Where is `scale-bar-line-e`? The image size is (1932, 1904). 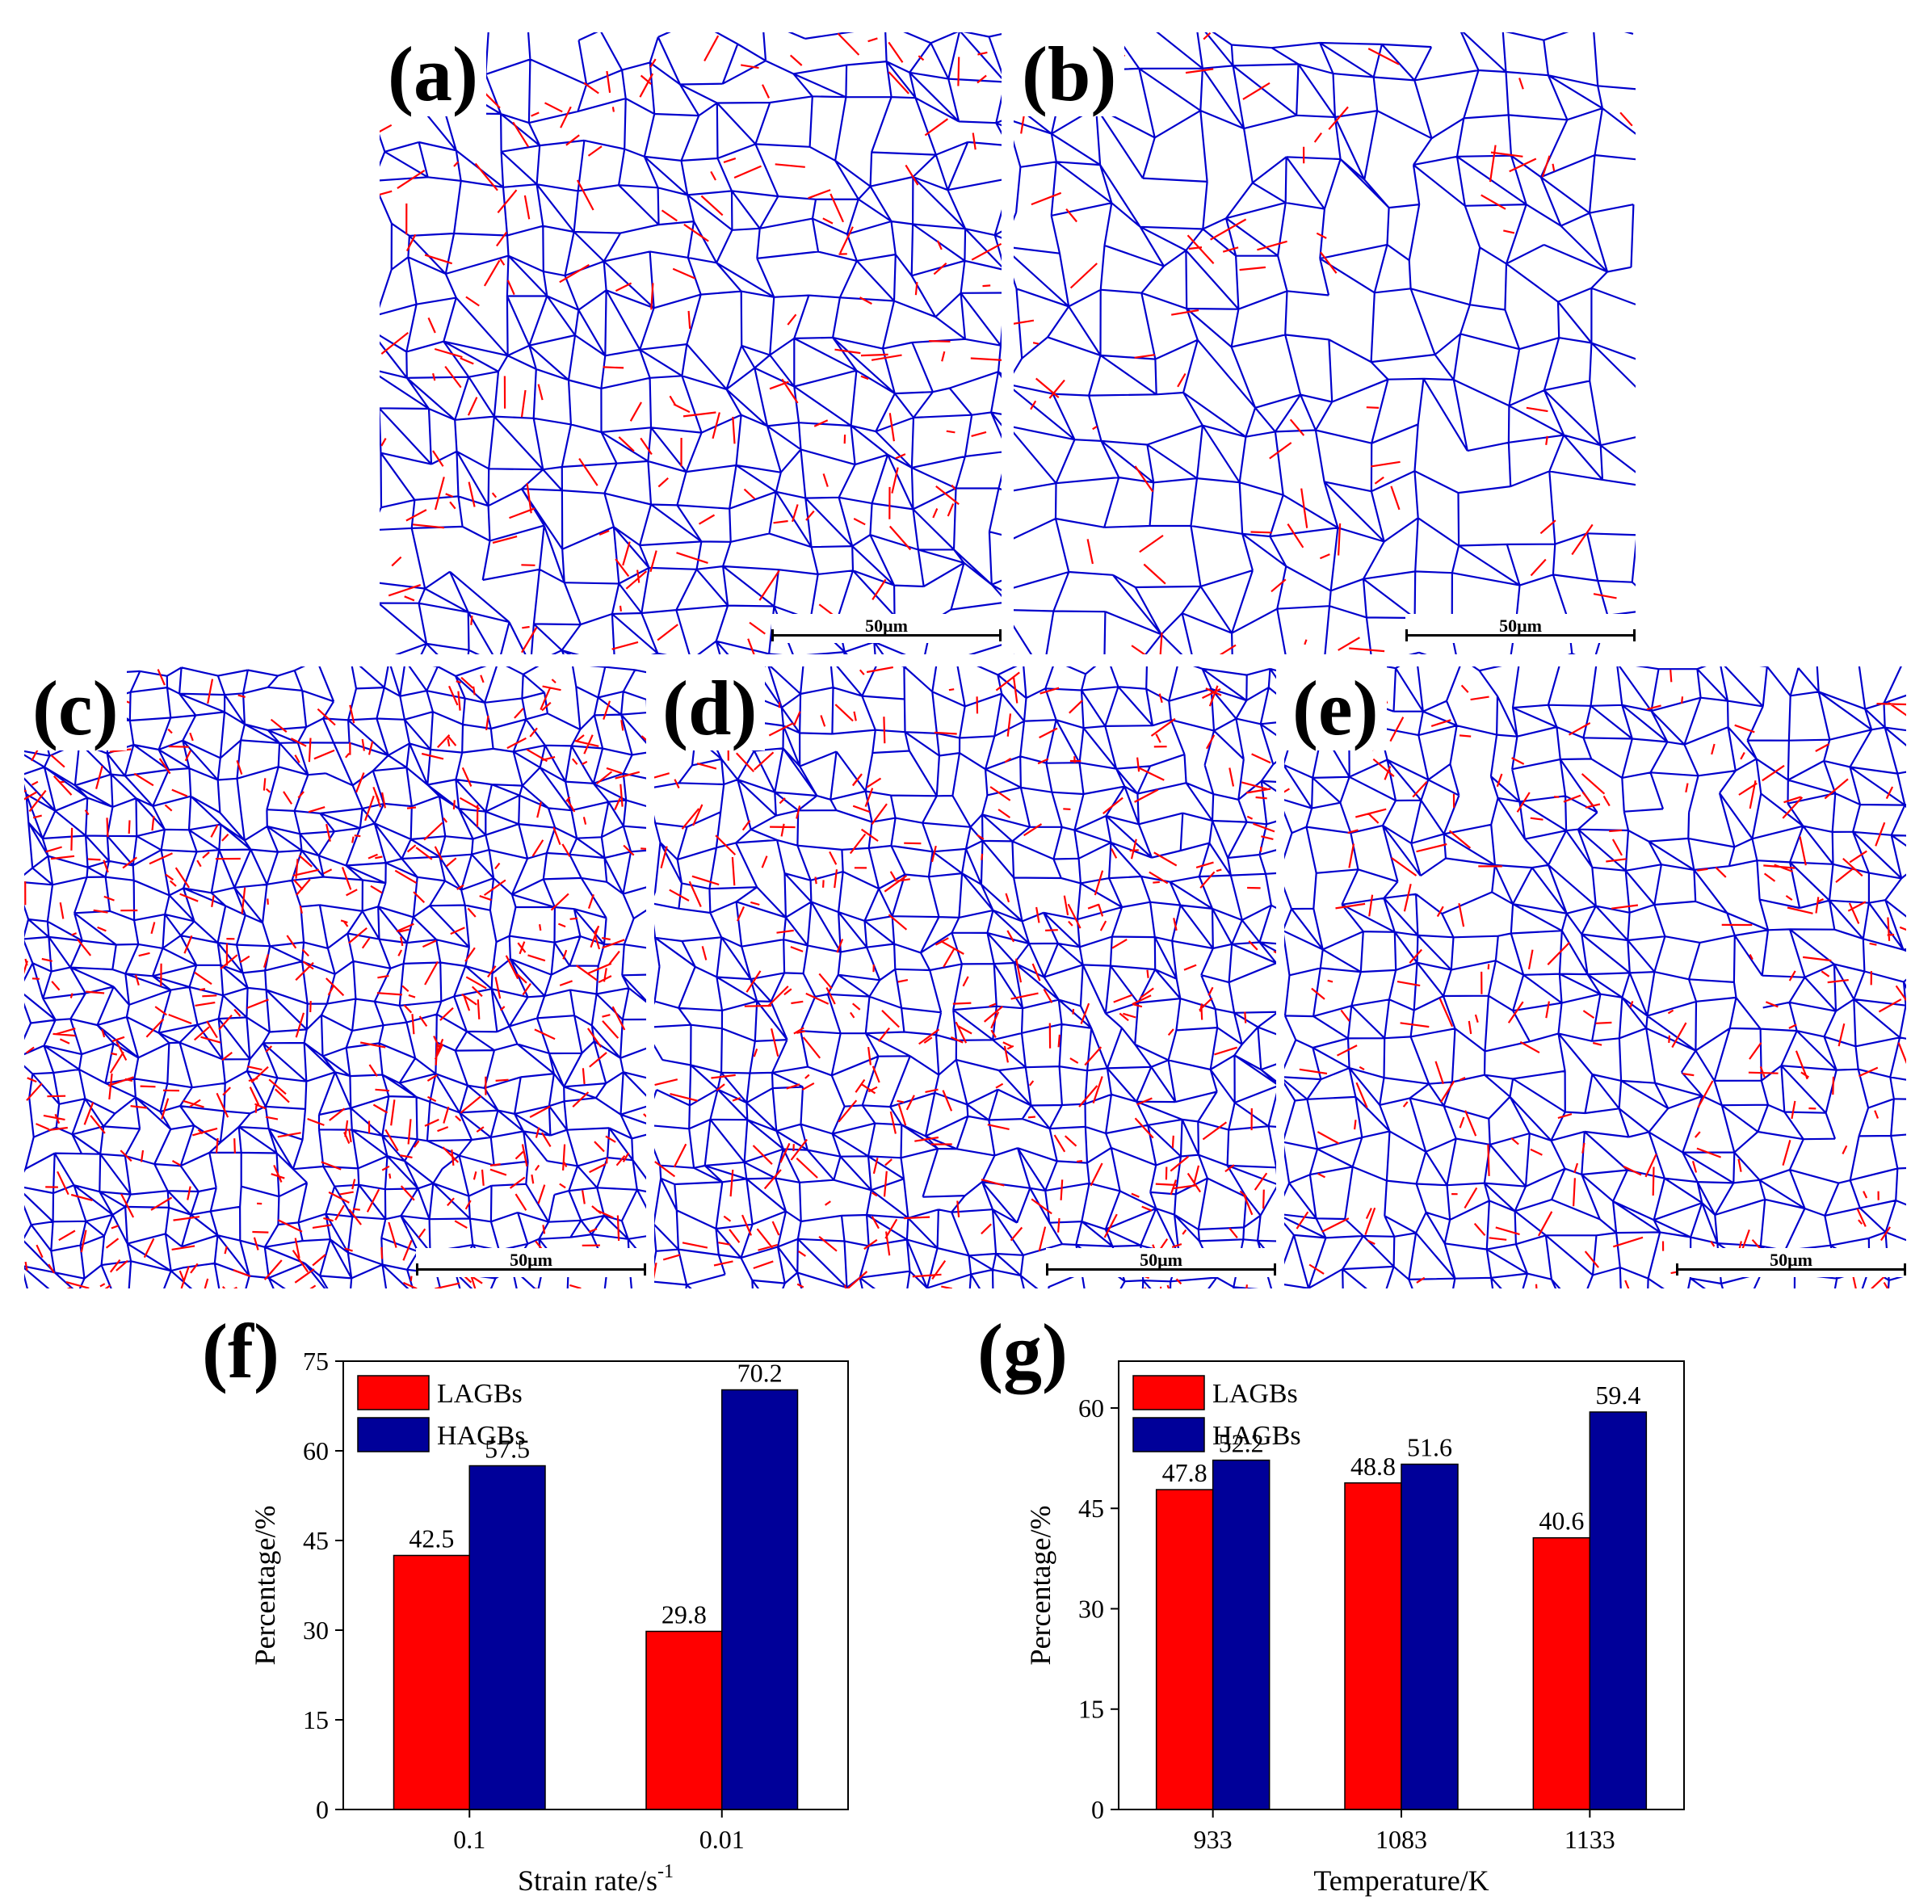
scale-bar-line-e is located at coordinates (1791, 1269).